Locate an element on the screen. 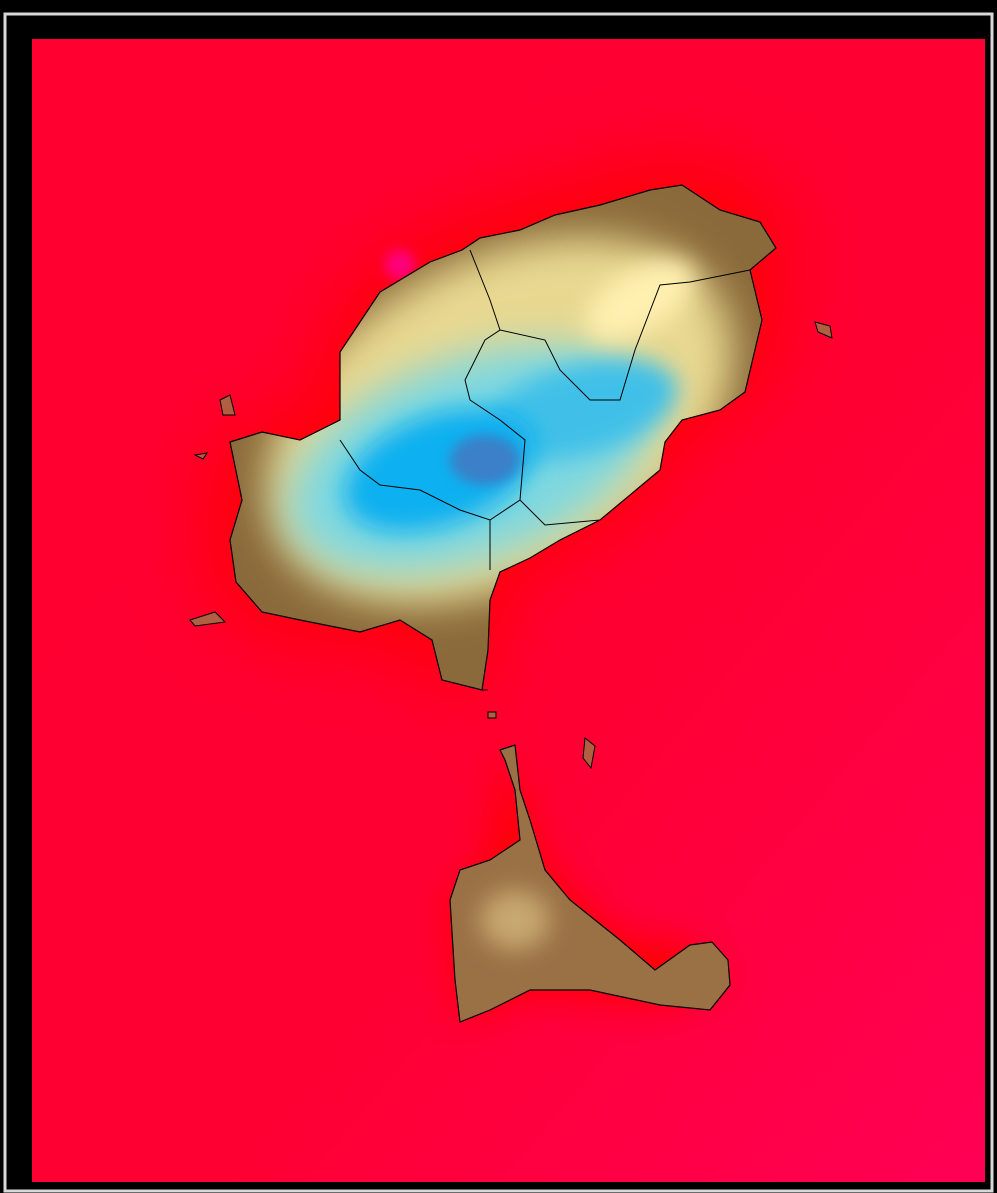 This screenshot has width=997, height=1193. municipal-border is located at coordinates (545, 409).